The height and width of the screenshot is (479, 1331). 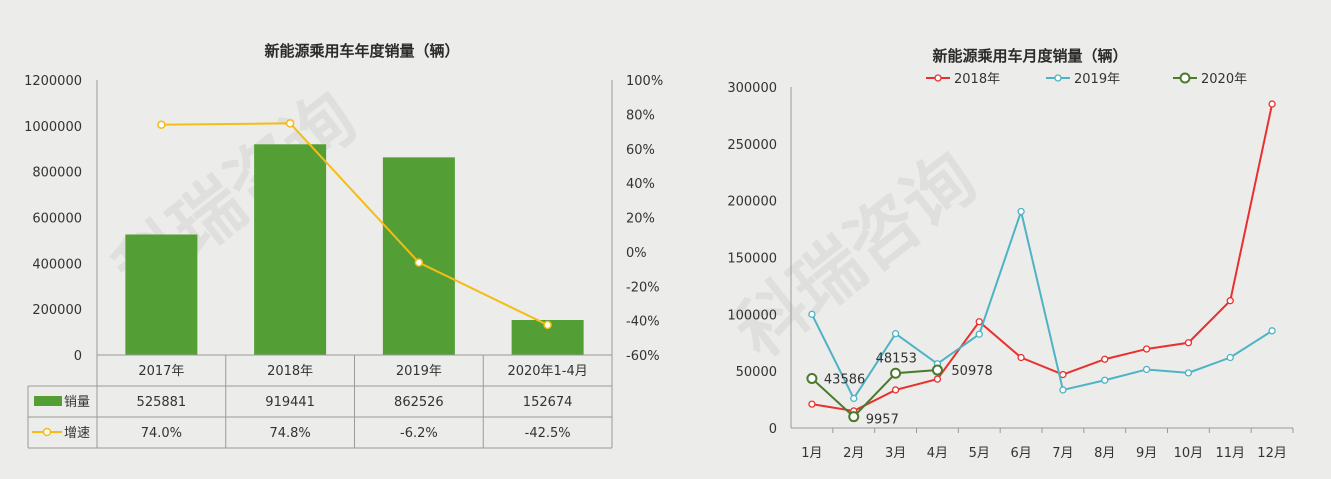 What do you see at coordinates (756, 372) in the screenshot?
I see `y-axis-tick-label: 50000` at bounding box center [756, 372].